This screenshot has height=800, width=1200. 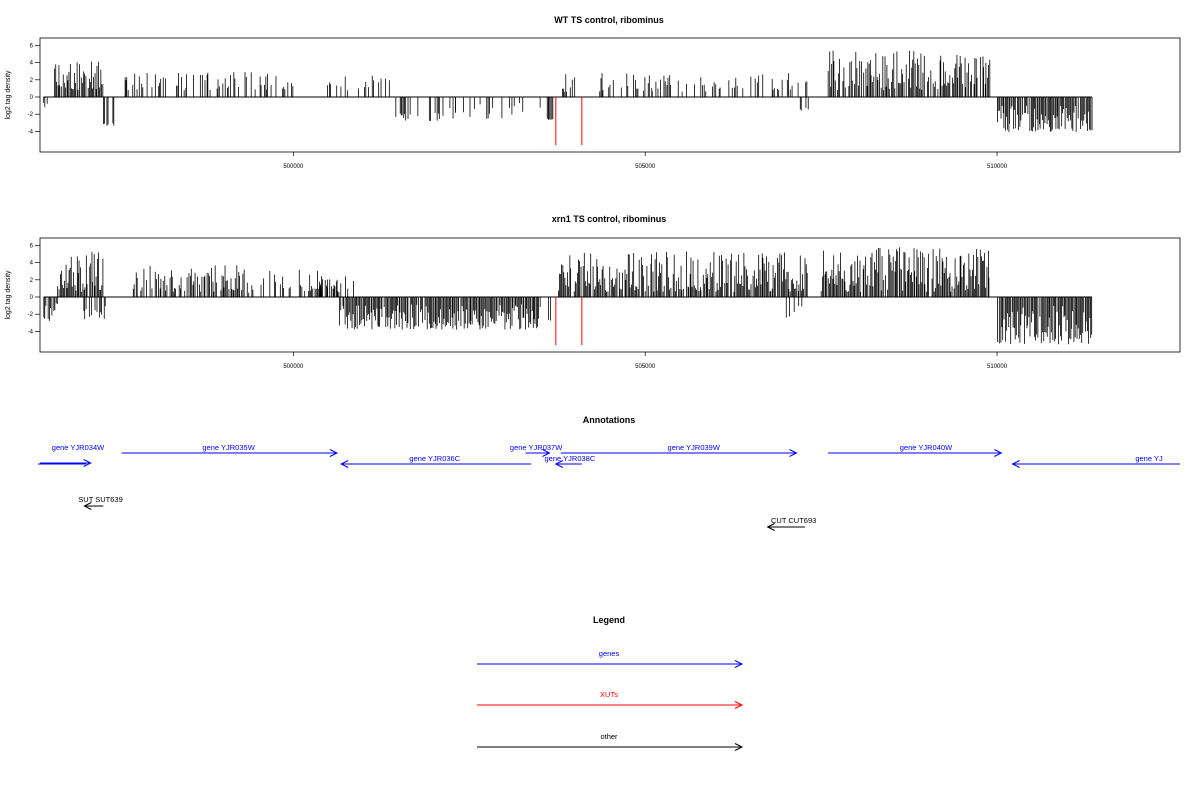 What do you see at coordinates (568, 98) in the screenshot?
I see `wt-bars` at bounding box center [568, 98].